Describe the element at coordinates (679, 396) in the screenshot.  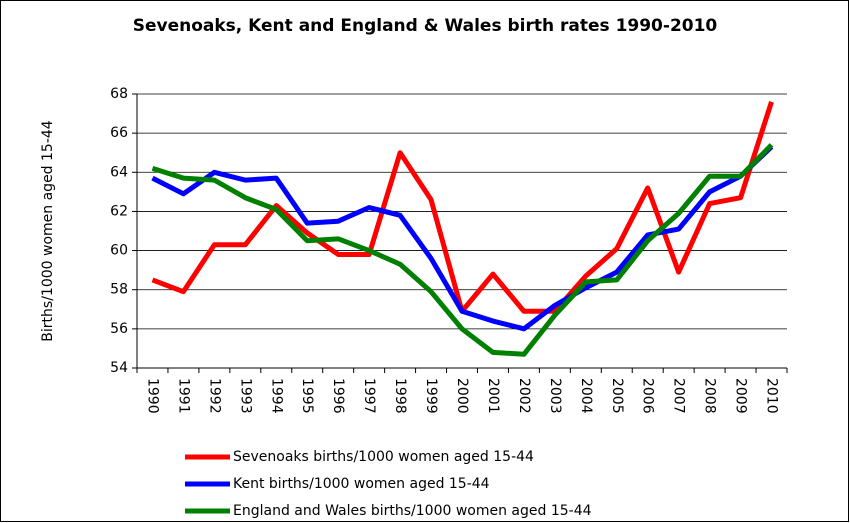
I see `x-tick-label: 2007` at that location.